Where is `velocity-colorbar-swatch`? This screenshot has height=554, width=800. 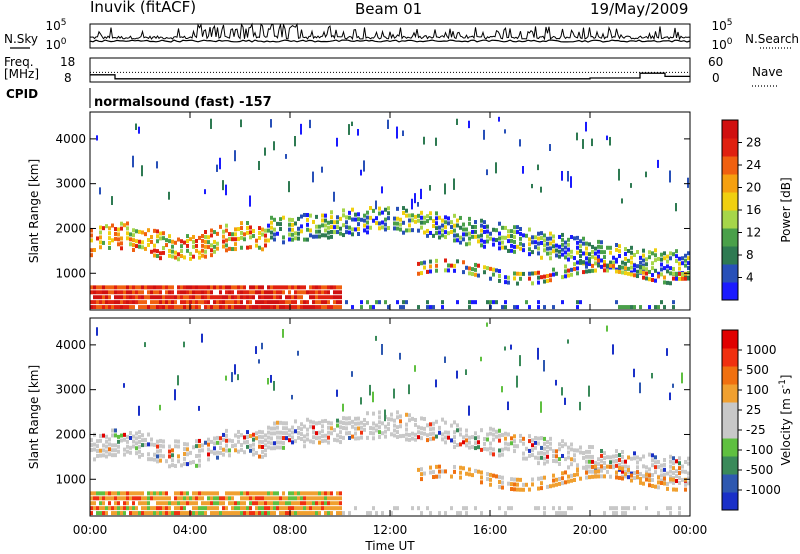
velocity-colorbar-swatch is located at coordinates (730, 411).